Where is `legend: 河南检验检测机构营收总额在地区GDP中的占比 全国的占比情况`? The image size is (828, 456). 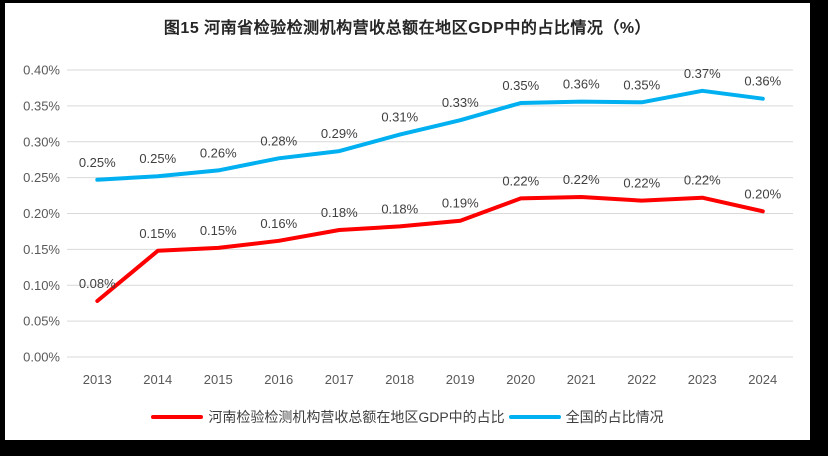 legend: 河南检验检测机构营收总额在地区GDP中的占比 全国的占比情况 is located at coordinates (407, 417).